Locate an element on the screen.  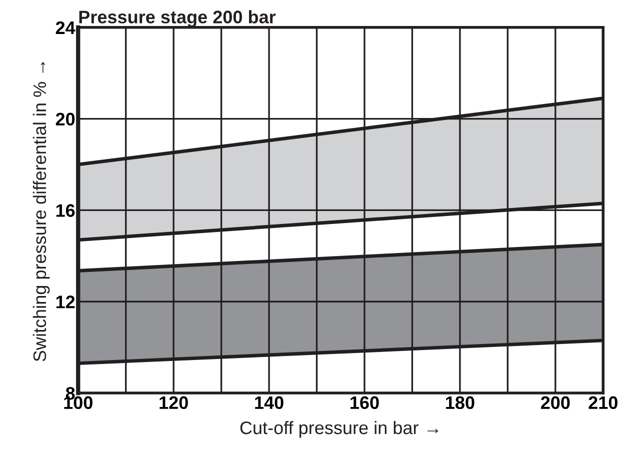
chart-title: Pressure stage 200 bar is located at coordinates (177, 19).